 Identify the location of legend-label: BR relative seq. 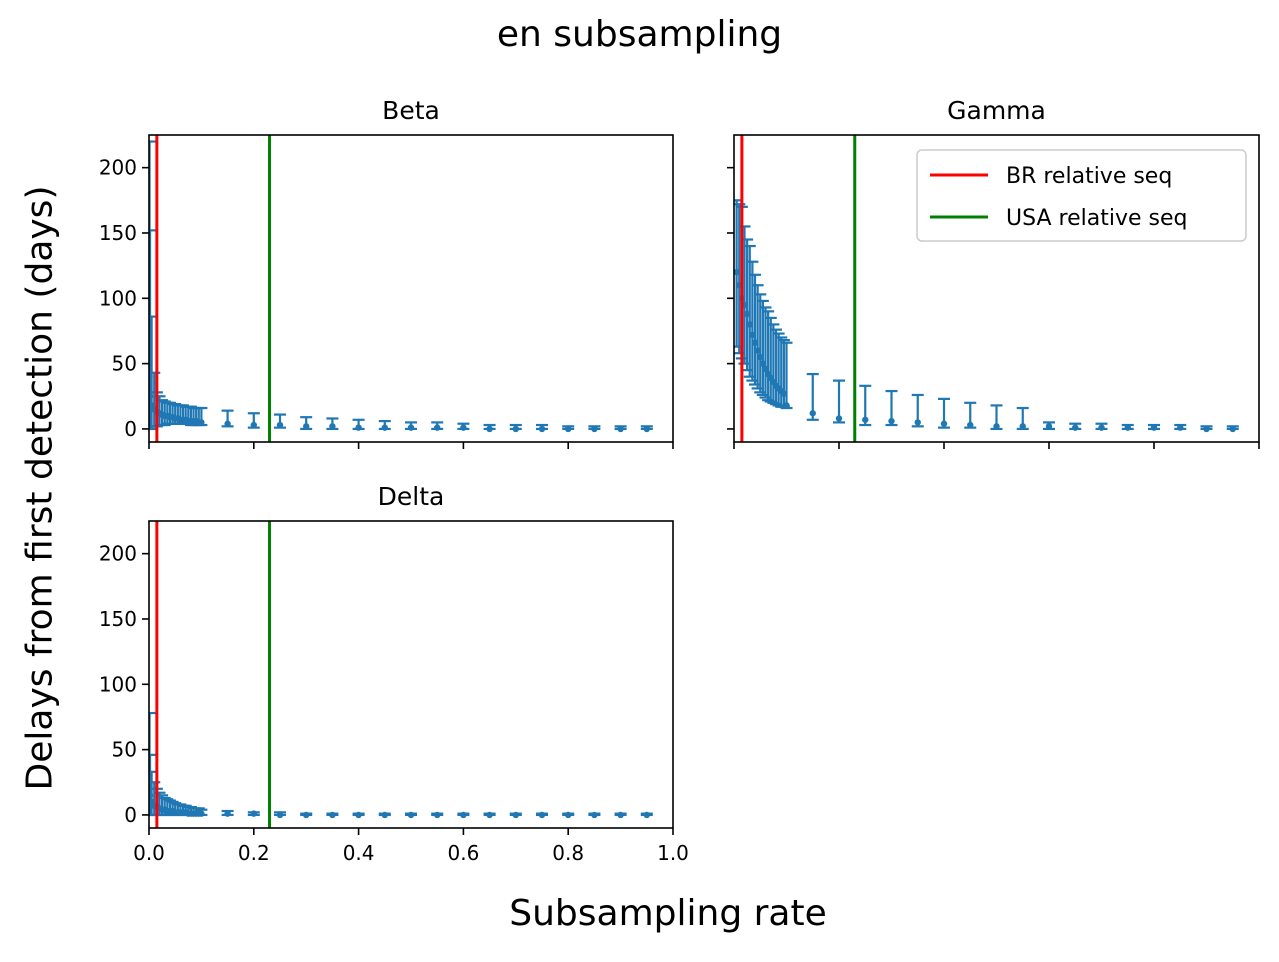
(1089, 176).